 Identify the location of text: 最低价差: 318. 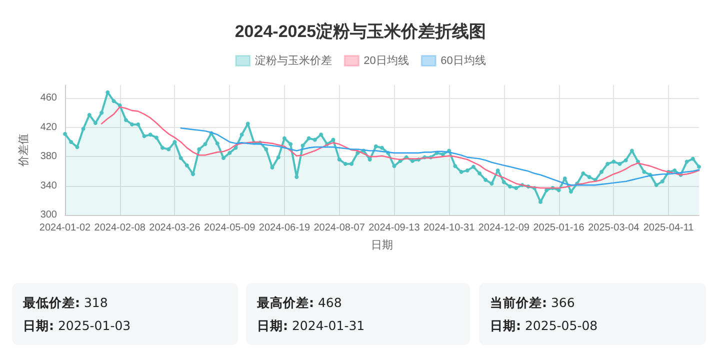
(66, 303).